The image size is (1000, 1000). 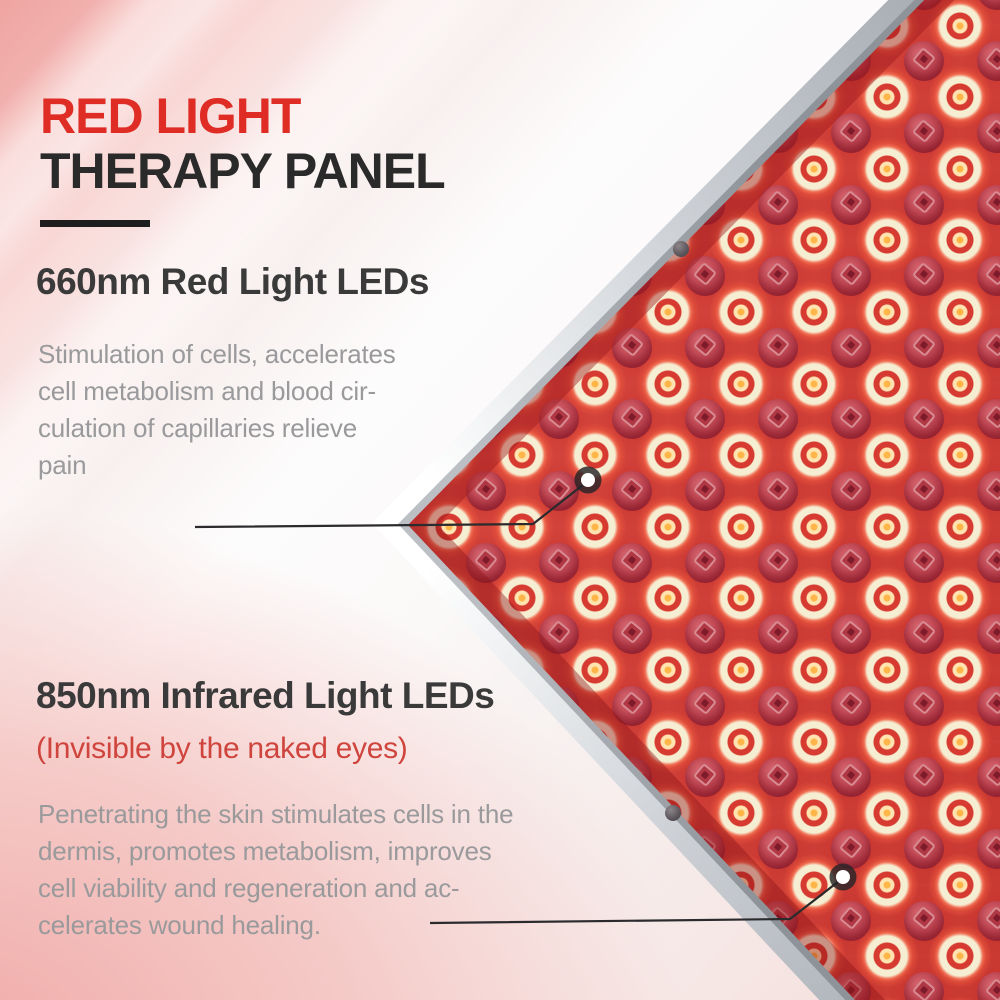 I want to click on page-title: RED LIGHT THERAPY PANEL, so click(x=243, y=143).